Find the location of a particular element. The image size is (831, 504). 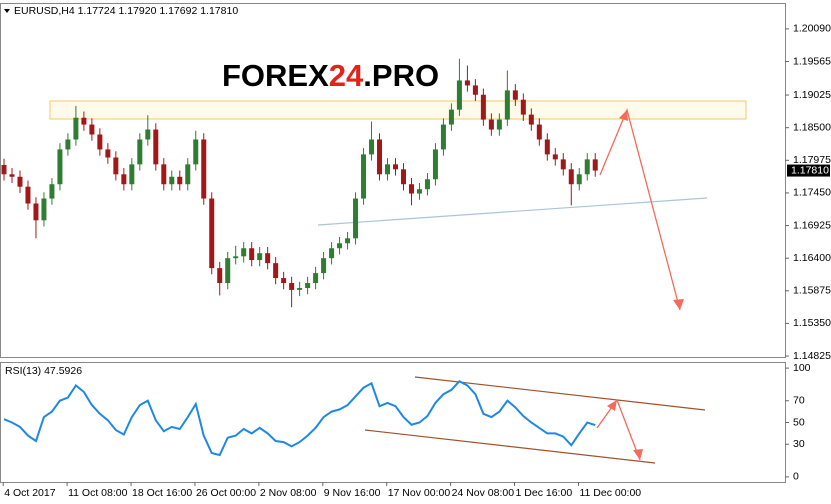

y-tick-label: 1.20090 is located at coordinates (812, 29).